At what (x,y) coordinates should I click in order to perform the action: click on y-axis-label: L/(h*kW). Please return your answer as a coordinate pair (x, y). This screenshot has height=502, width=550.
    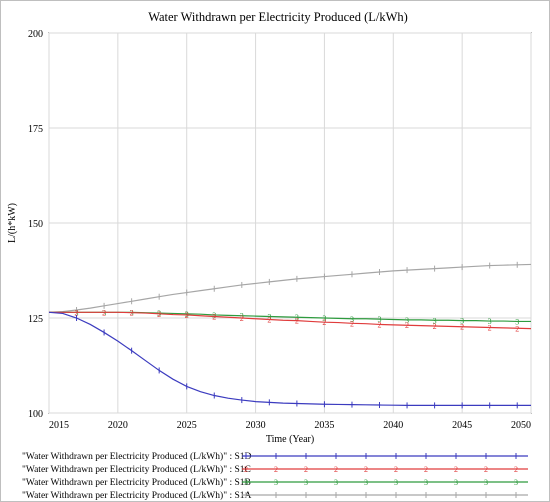
    Looking at the image, I should click on (12, 223).